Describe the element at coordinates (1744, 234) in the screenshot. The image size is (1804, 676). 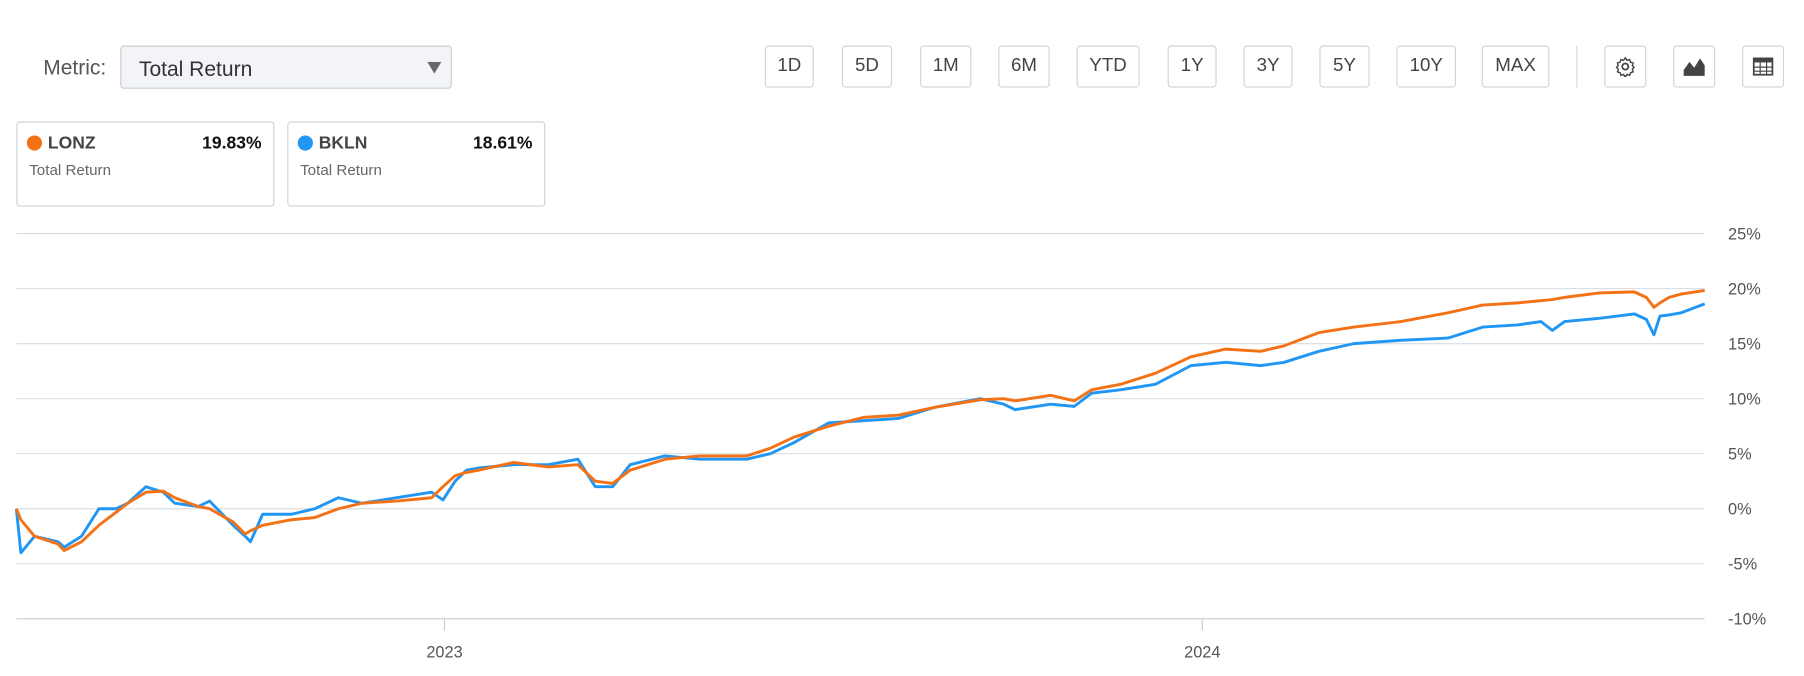
I see `y-tick-label: 25%` at that location.